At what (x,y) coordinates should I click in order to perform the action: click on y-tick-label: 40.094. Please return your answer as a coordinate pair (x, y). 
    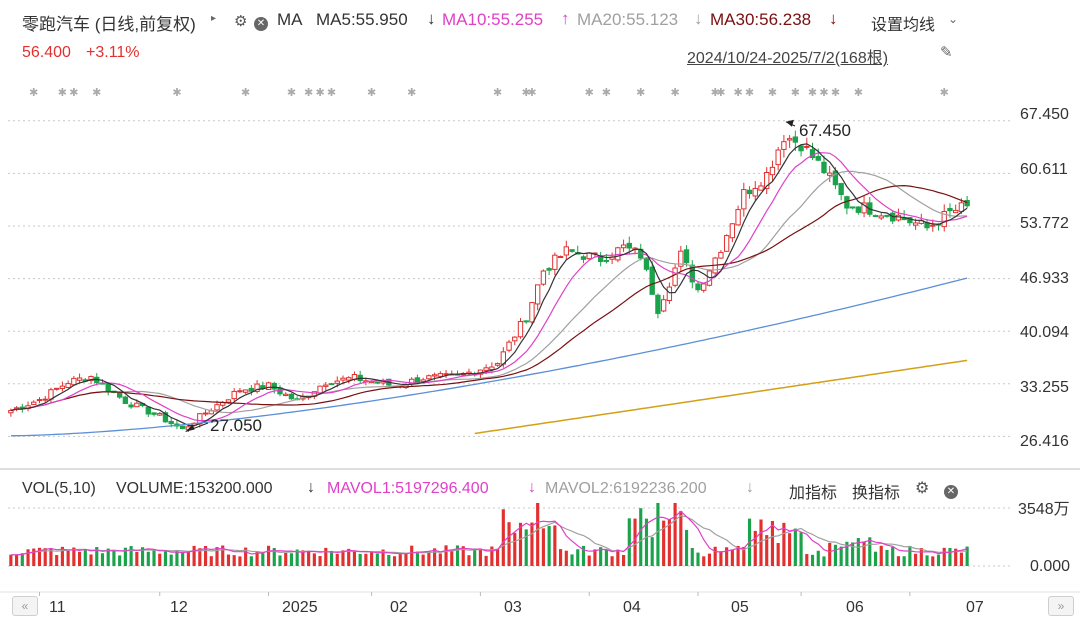
    Looking at the image, I should click on (1044, 332).